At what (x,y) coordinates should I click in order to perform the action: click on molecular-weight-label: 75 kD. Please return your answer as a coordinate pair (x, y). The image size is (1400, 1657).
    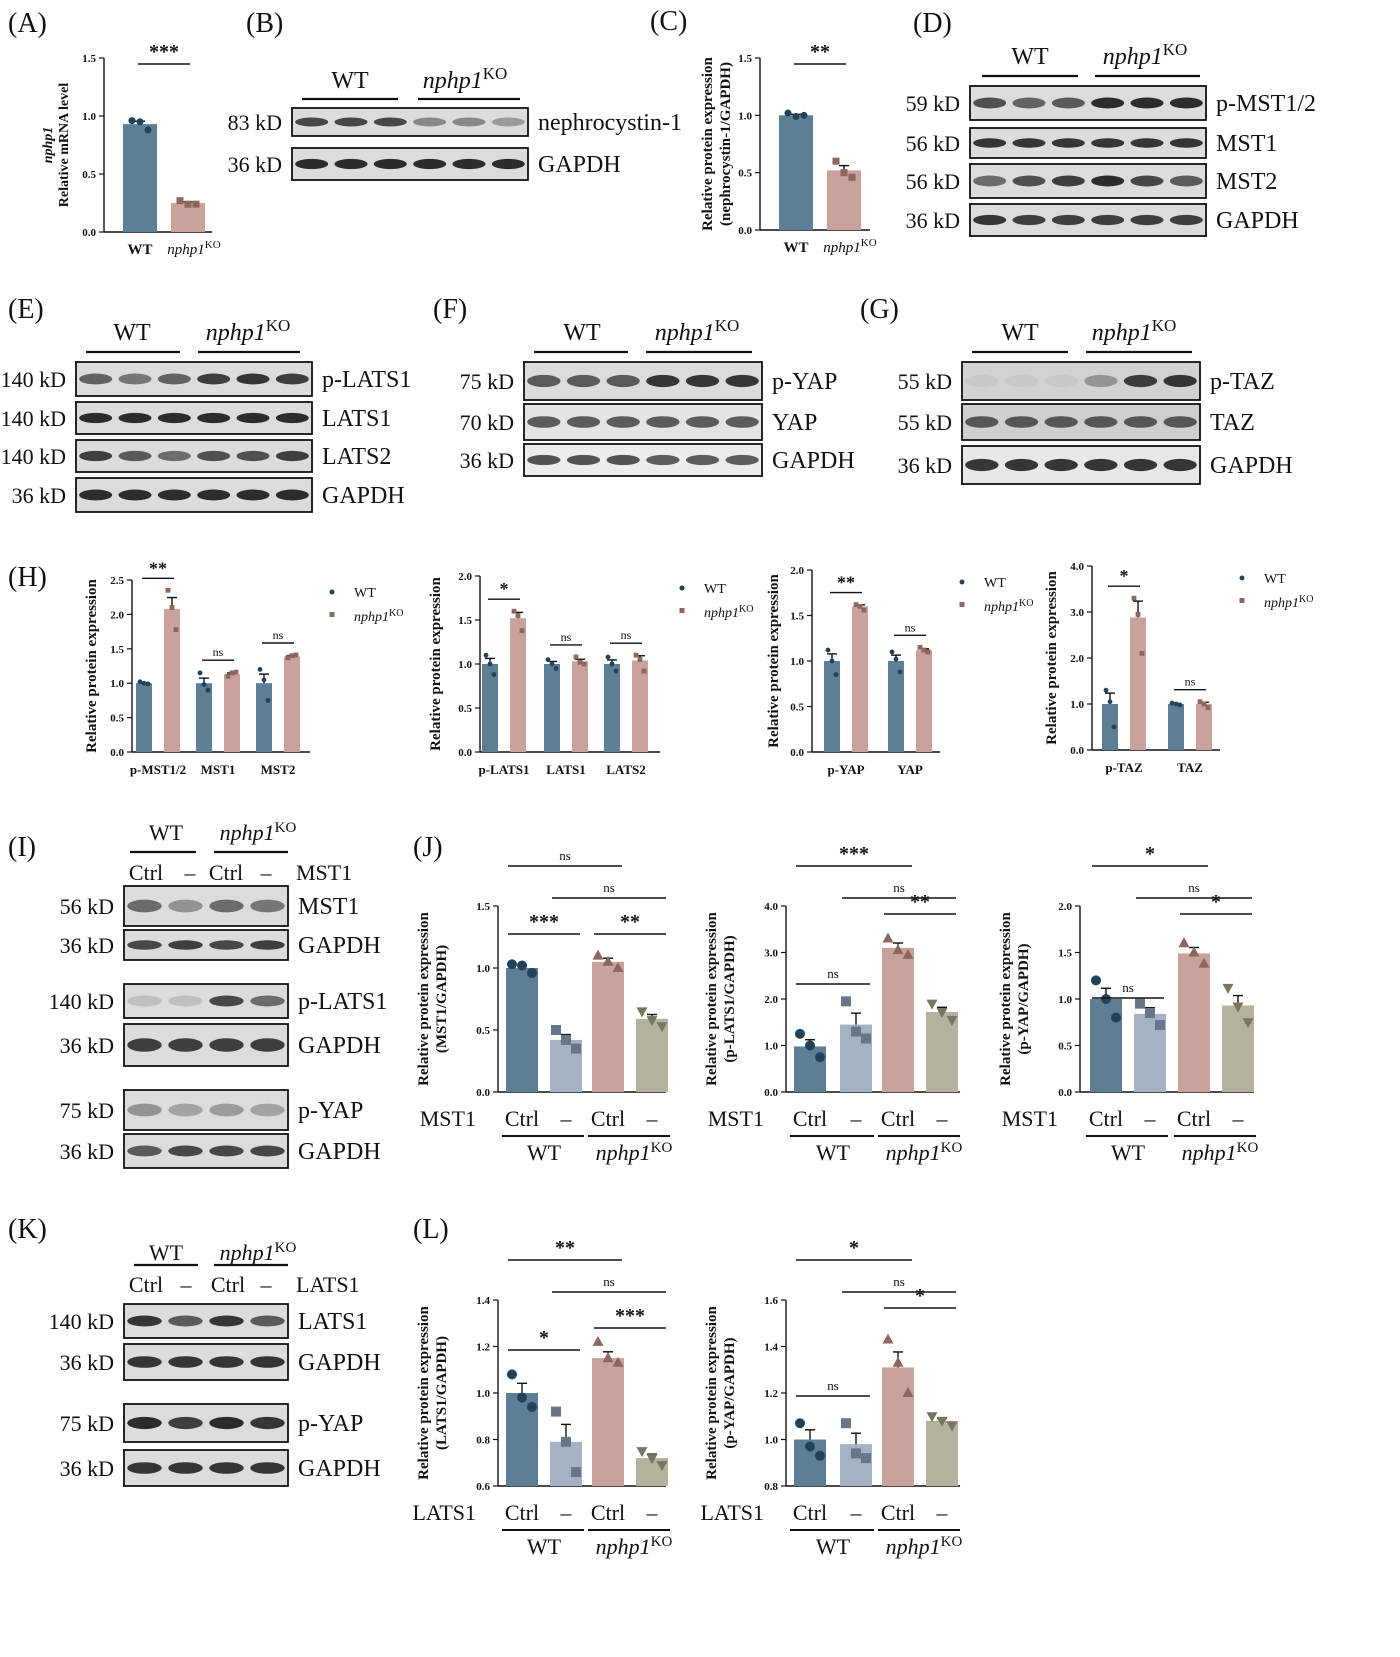
    Looking at the image, I should click on (87, 1423).